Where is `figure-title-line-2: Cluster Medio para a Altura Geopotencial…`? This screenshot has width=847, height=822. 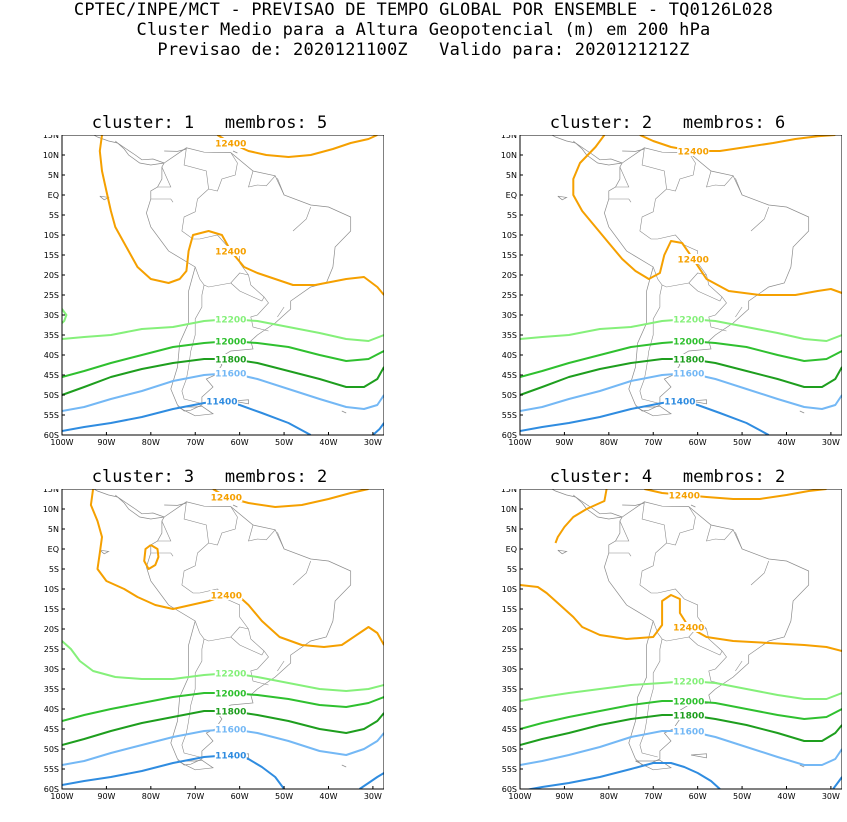
figure-title-line-2: Cluster Medio para a Altura Geopotencial… is located at coordinates (423, 30).